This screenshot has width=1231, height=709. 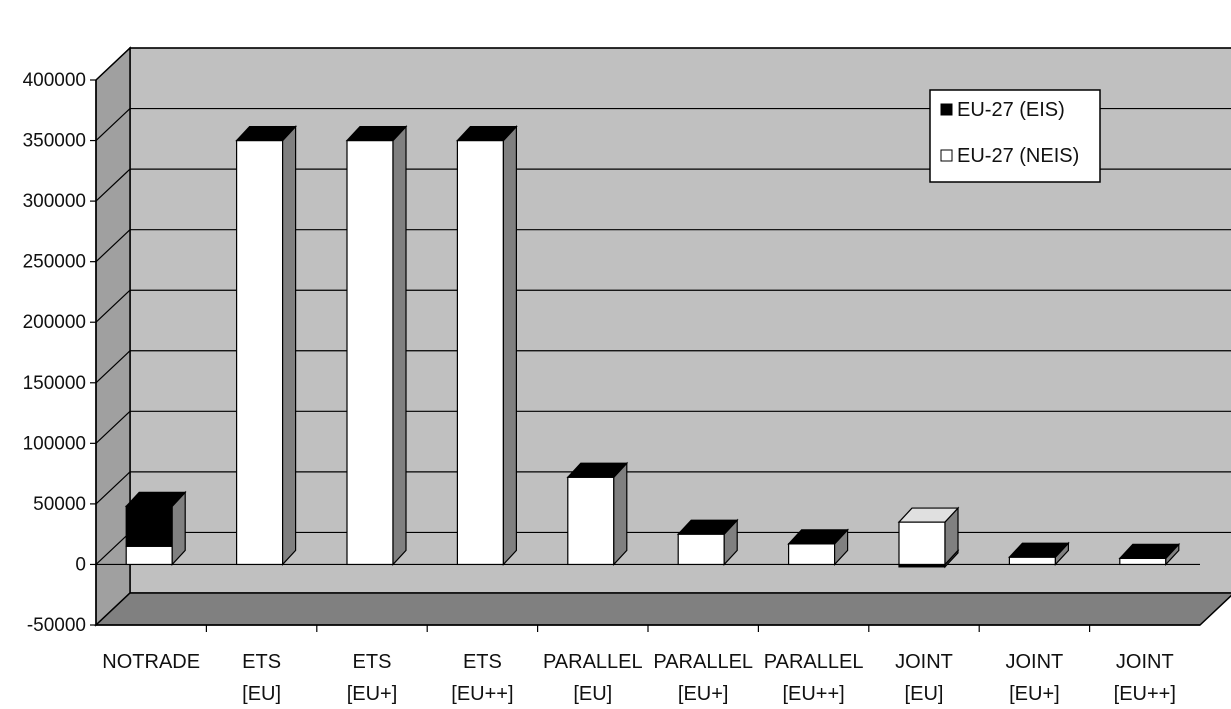 What do you see at coordinates (946, 155) in the screenshot?
I see `legend-swatch-neis` at bounding box center [946, 155].